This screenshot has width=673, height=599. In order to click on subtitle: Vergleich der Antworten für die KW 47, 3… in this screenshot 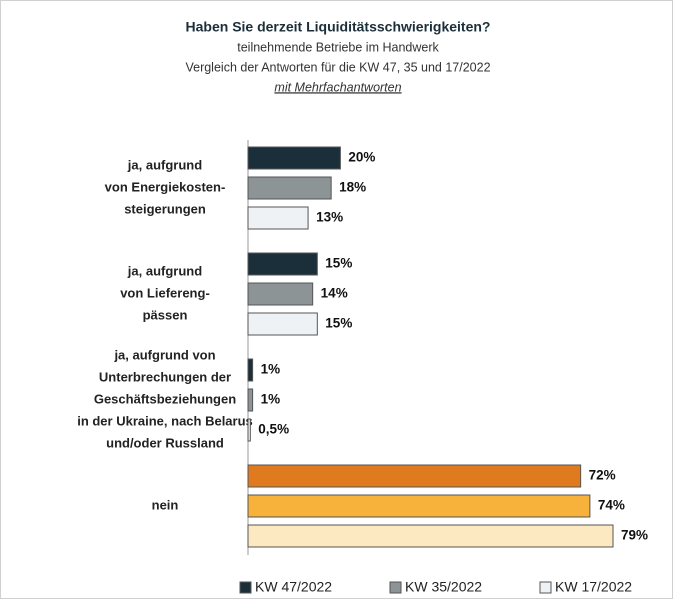, I will do `click(337, 67)`.